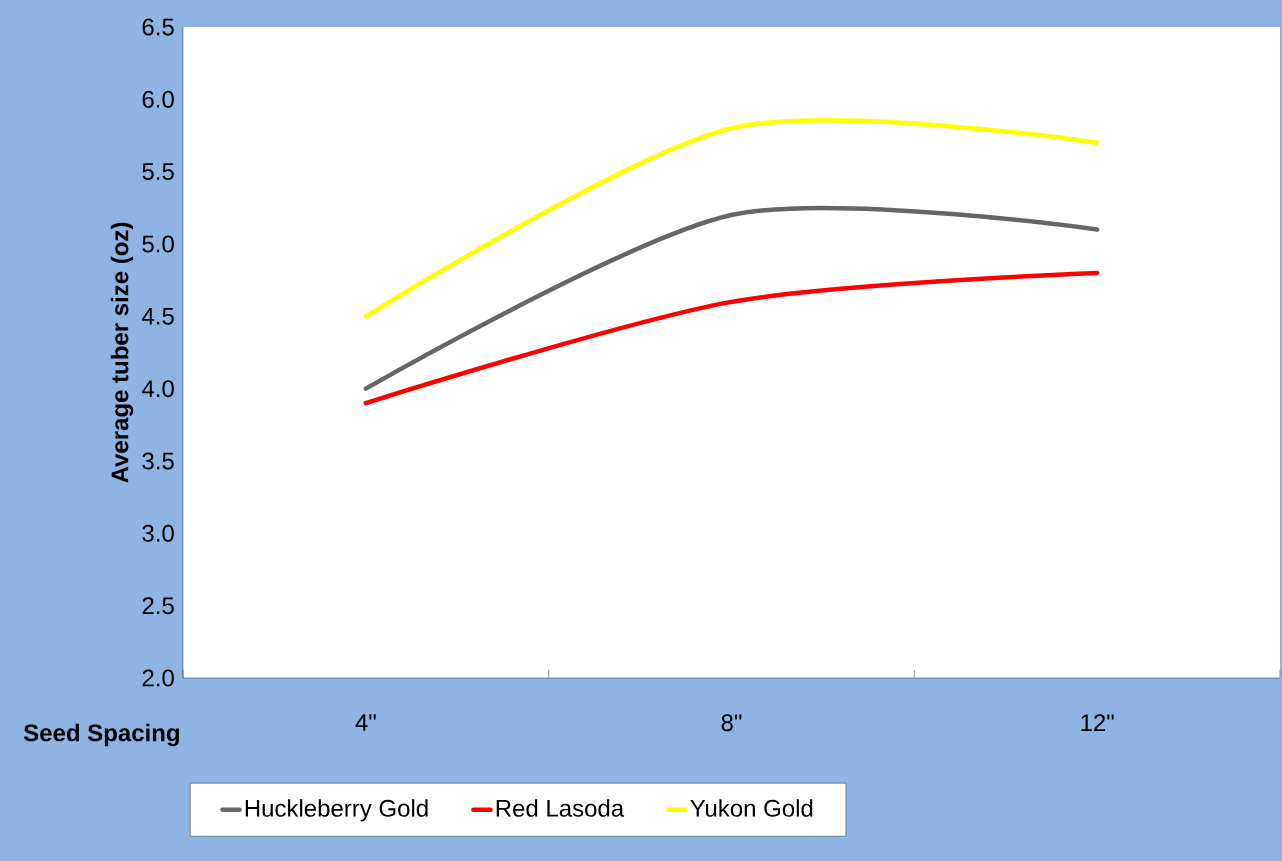 The image size is (1282, 861). I want to click on x-axis-title: Seed Spacing, so click(101, 735).